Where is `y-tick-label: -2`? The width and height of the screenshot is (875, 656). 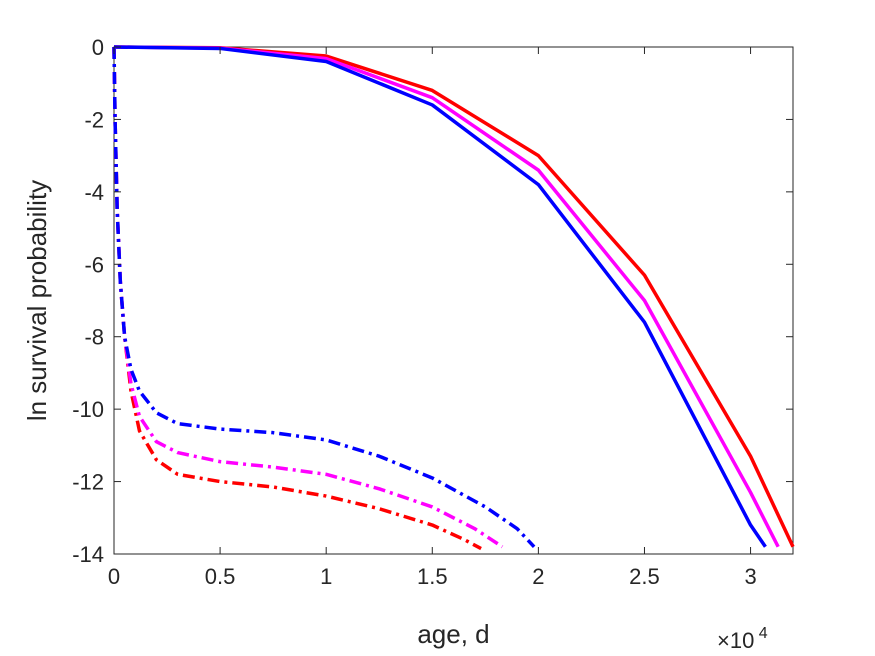
y-tick-label: -2 is located at coordinates (94, 119).